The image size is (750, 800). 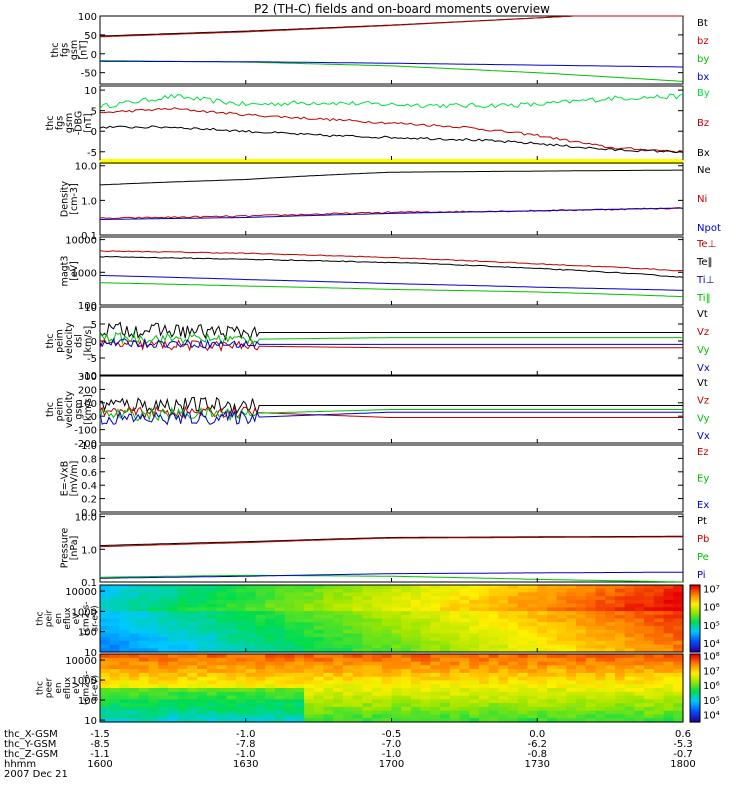 I want to click on y-tick-label: 5, so click(x=94, y=325).